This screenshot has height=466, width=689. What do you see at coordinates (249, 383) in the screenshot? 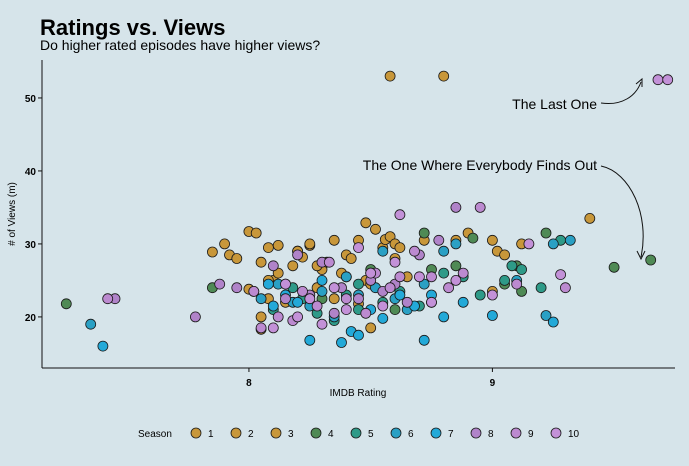
I see `x-tick-label-8: 8` at bounding box center [249, 383].